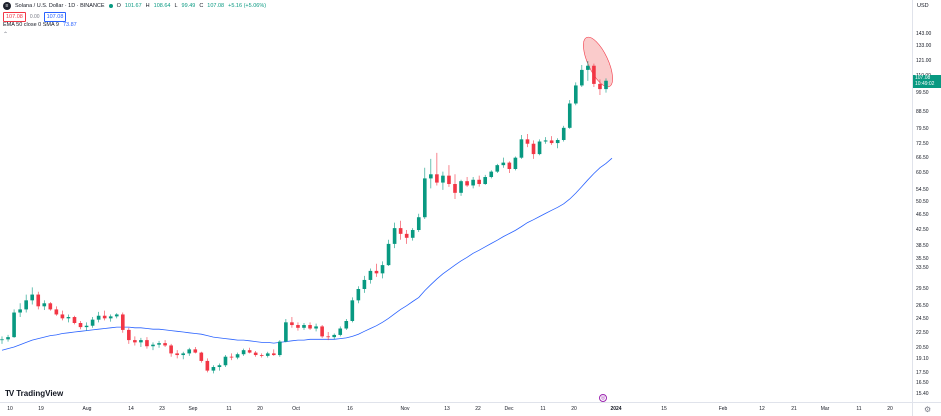  I want to click on currency-label: USD, so click(923, 6).